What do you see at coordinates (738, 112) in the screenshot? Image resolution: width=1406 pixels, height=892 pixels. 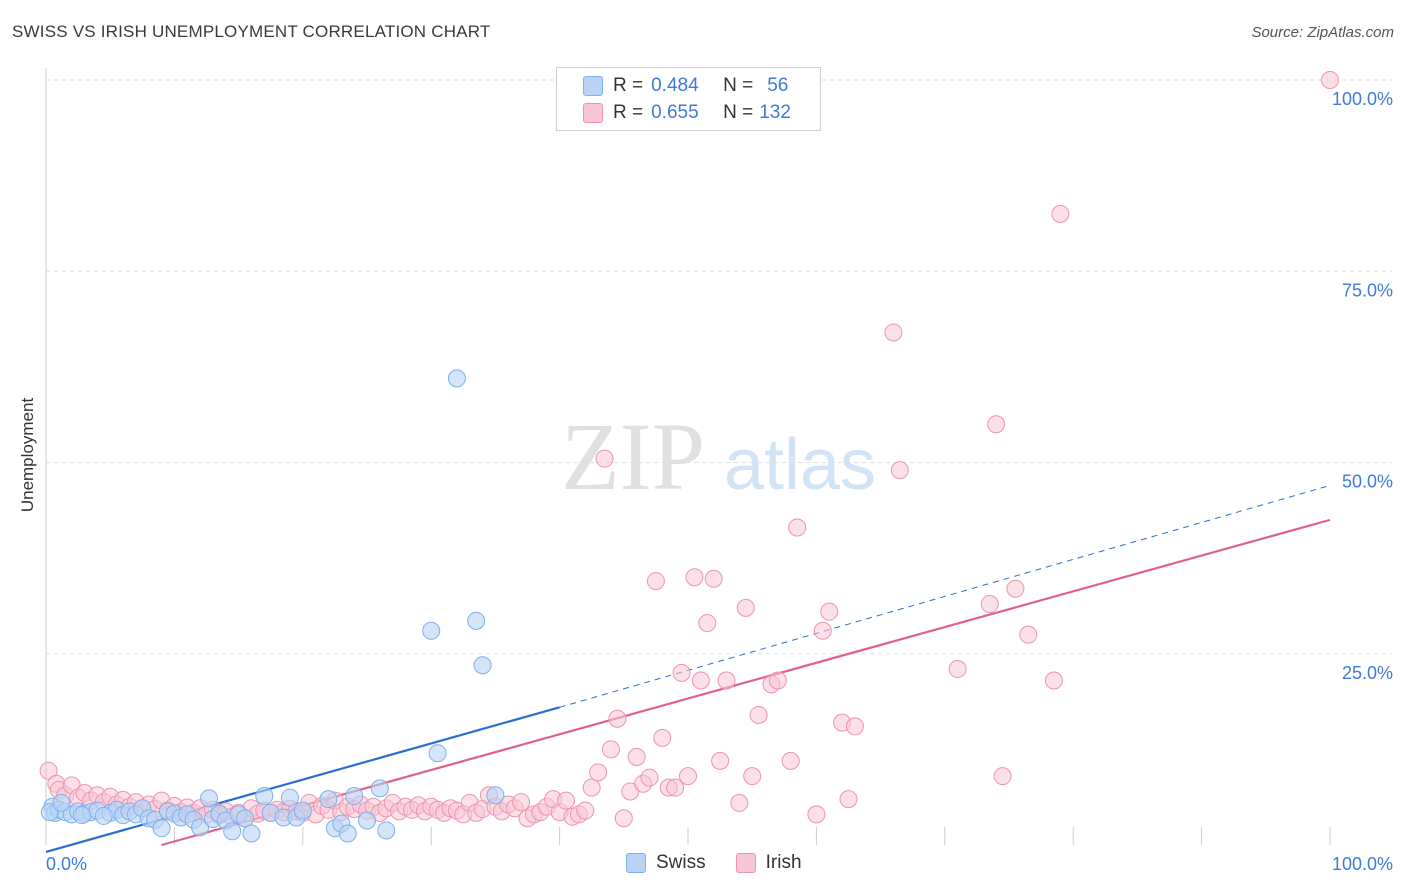 I see `irish-n-label: N =` at bounding box center [738, 112].